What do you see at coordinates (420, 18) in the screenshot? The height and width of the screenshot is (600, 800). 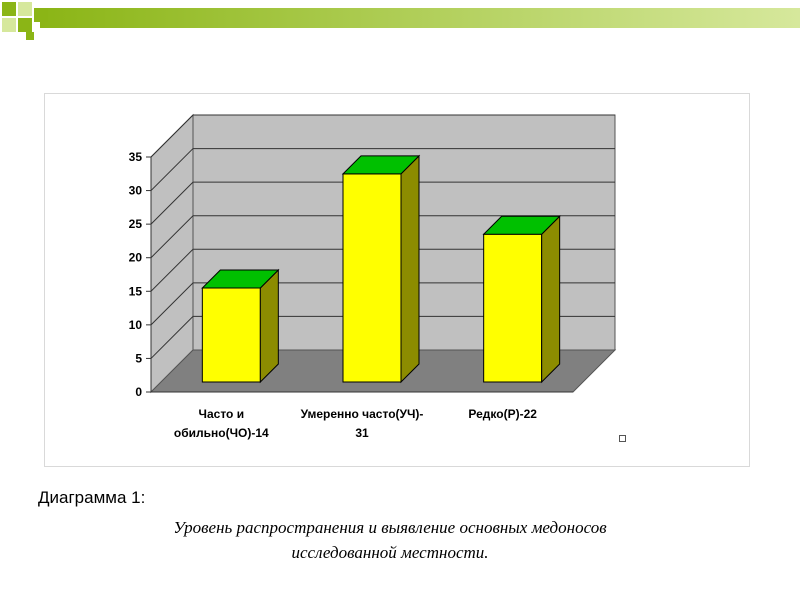 I see `header-gradient-strip` at bounding box center [420, 18].